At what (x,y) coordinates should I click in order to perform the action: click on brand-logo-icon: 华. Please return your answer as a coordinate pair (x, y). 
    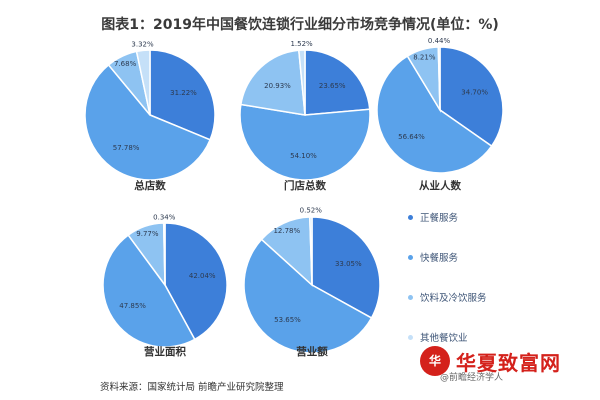
    Looking at the image, I should click on (435, 361).